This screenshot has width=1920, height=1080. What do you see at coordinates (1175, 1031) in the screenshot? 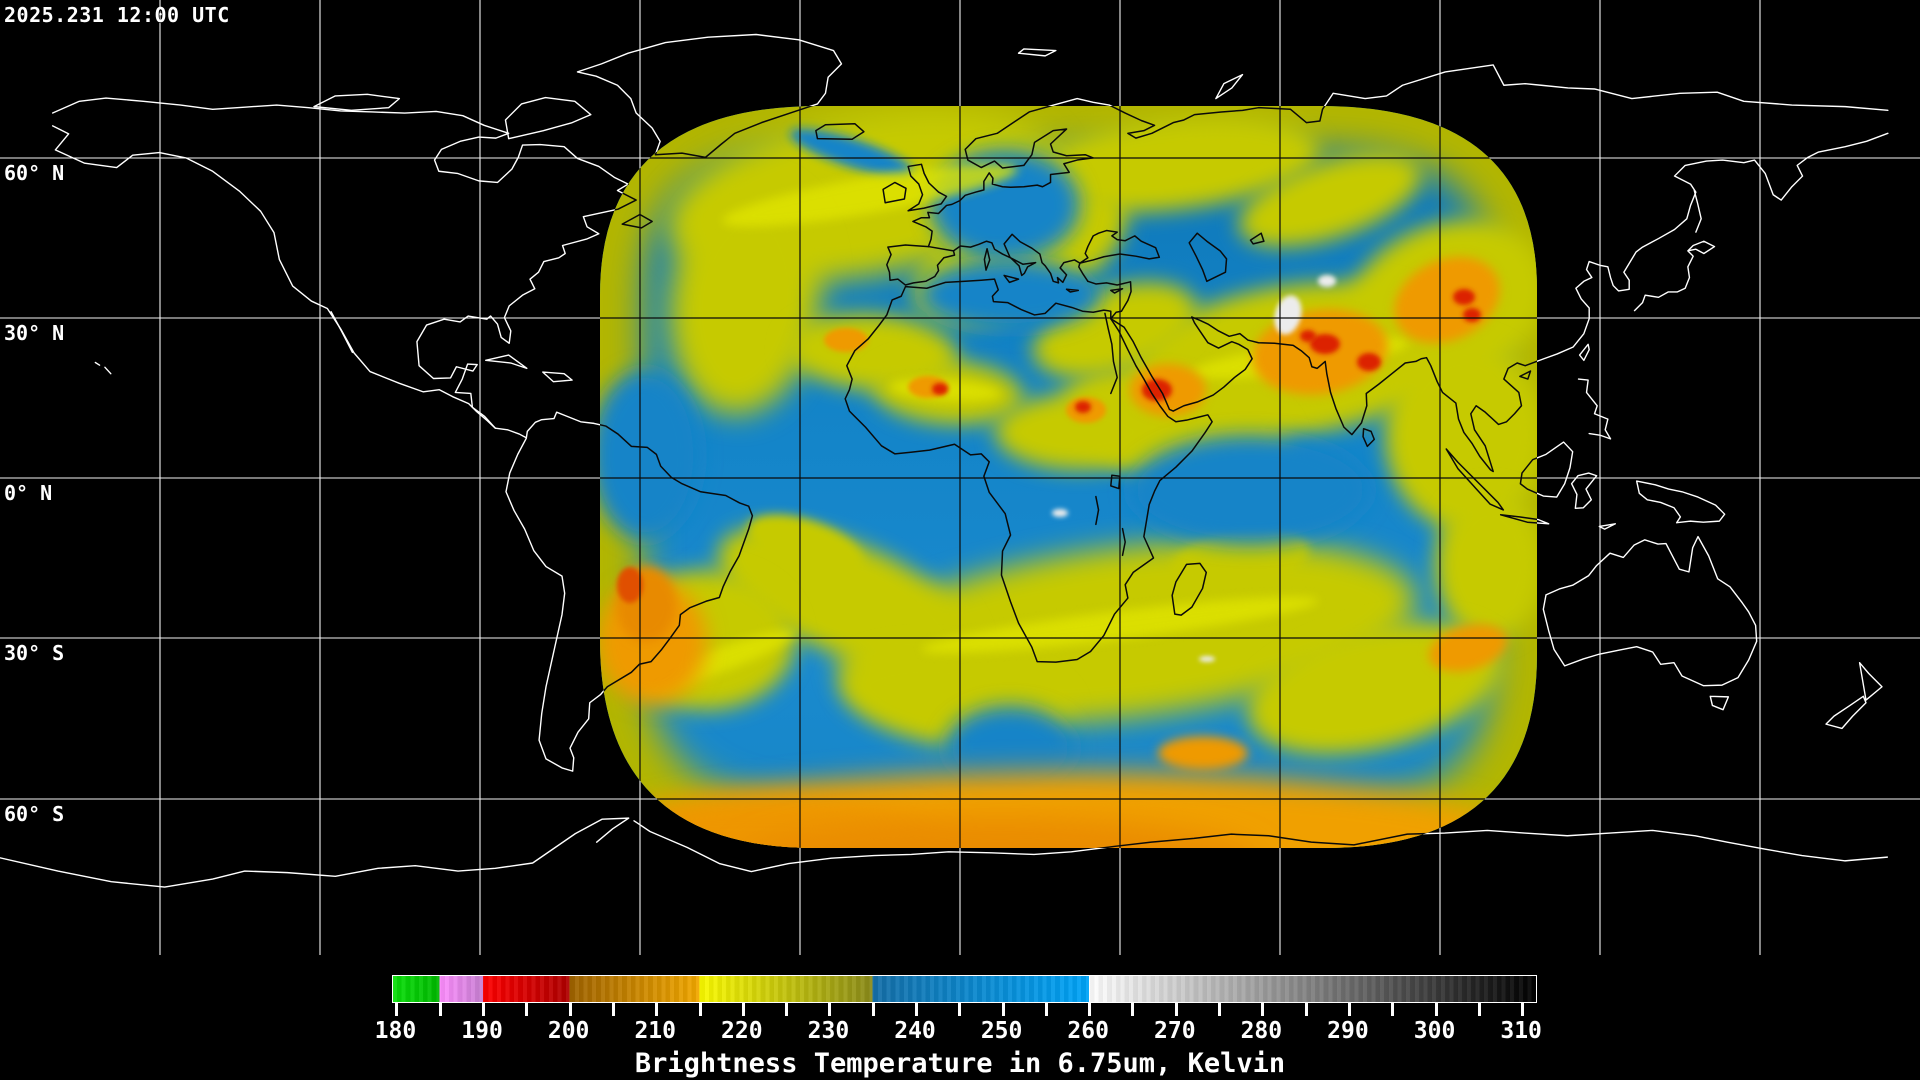
I see `colorbar-tick-label: 270` at bounding box center [1175, 1031].